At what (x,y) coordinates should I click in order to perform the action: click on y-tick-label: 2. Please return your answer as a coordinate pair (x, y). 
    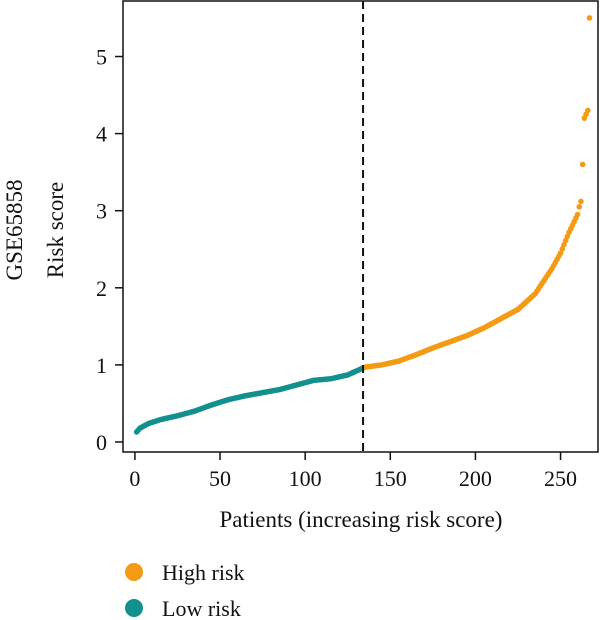
    Looking at the image, I should click on (101, 288).